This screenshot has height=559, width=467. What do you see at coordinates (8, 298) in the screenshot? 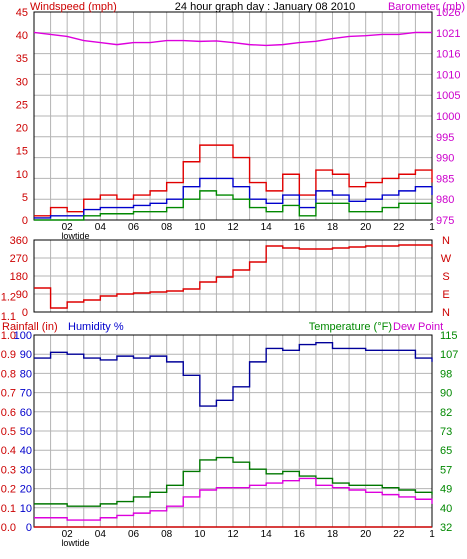
I see `rainfall-tick-label: 1.2` at bounding box center [8, 298].